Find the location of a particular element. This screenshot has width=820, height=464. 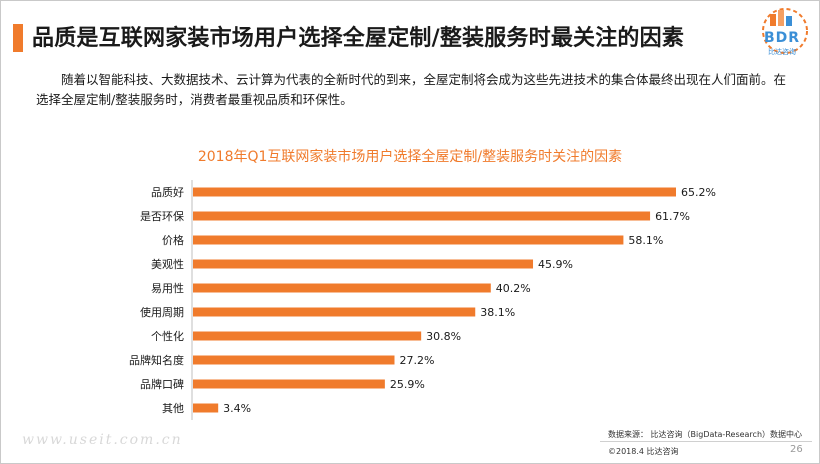

data-label: 65.2% is located at coordinates (698, 192).